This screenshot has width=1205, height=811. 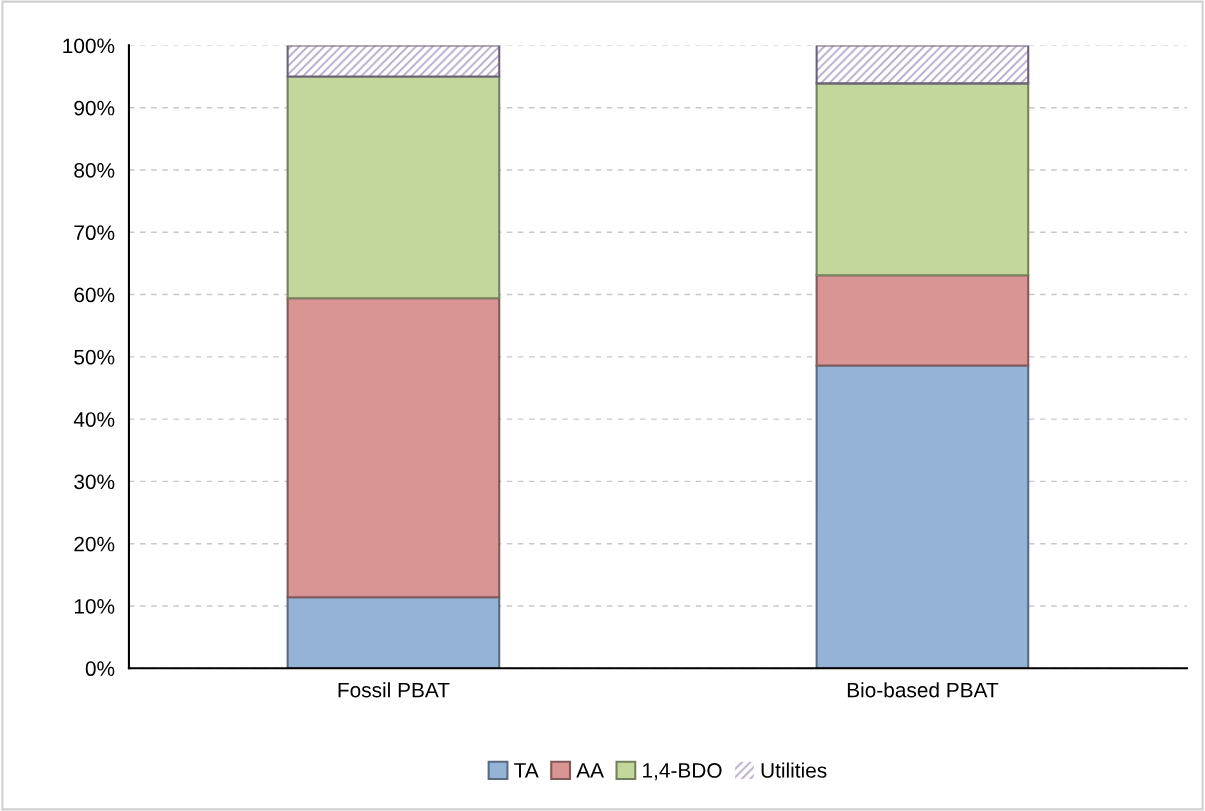 What do you see at coordinates (94, 357) in the screenshot?
I see `y-tick-label: 50%` at bounding box center [94, 357].